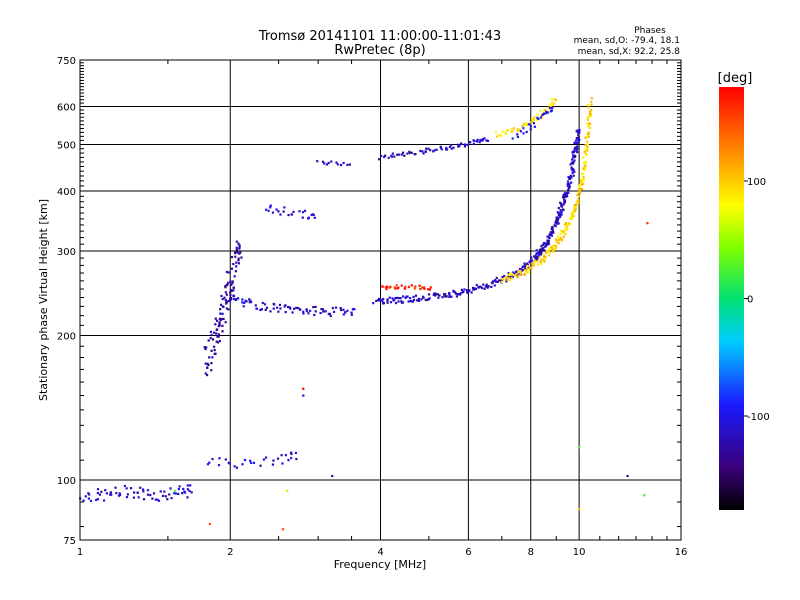  Describe the element at coordinates (230, 552) in the screenshot. I see `x-tick-label: 2` at that location.